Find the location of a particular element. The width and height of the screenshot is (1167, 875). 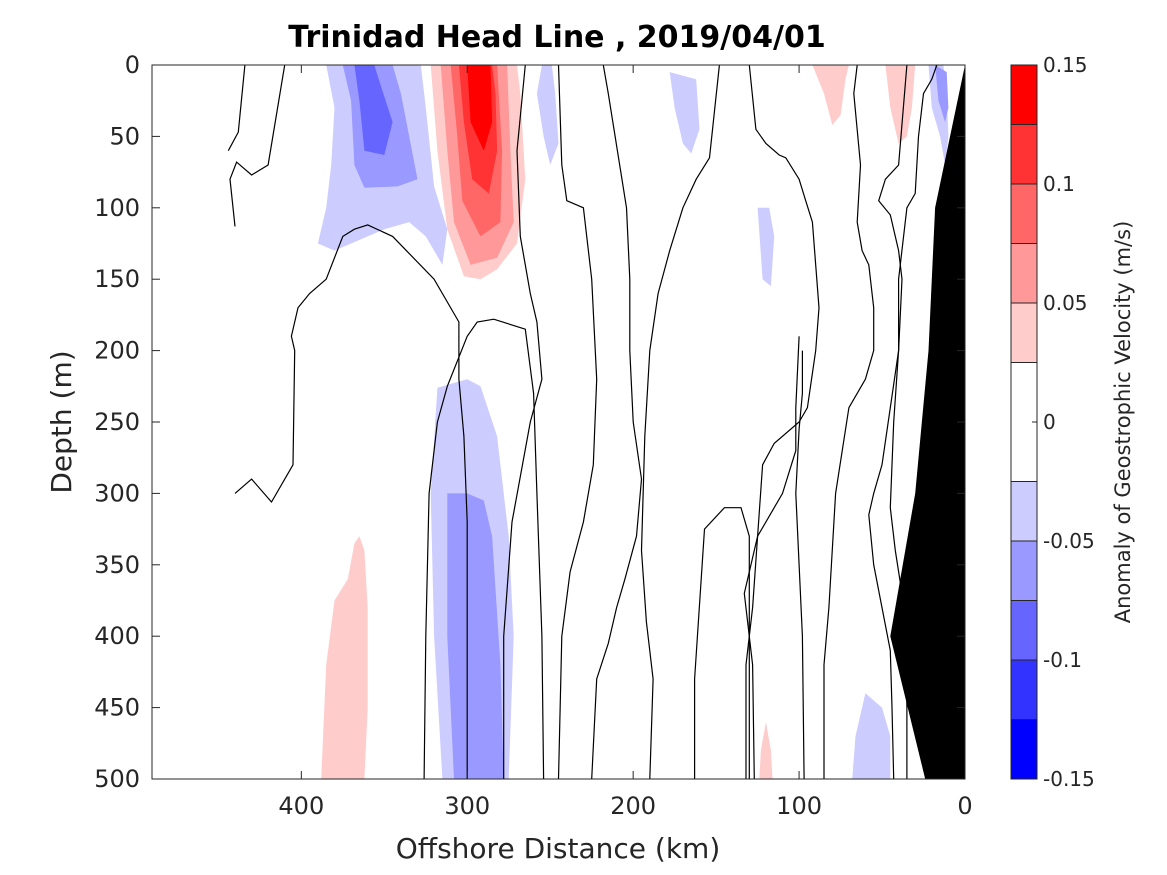

y-tick-label: 200 is located at coordinates (117, 351).